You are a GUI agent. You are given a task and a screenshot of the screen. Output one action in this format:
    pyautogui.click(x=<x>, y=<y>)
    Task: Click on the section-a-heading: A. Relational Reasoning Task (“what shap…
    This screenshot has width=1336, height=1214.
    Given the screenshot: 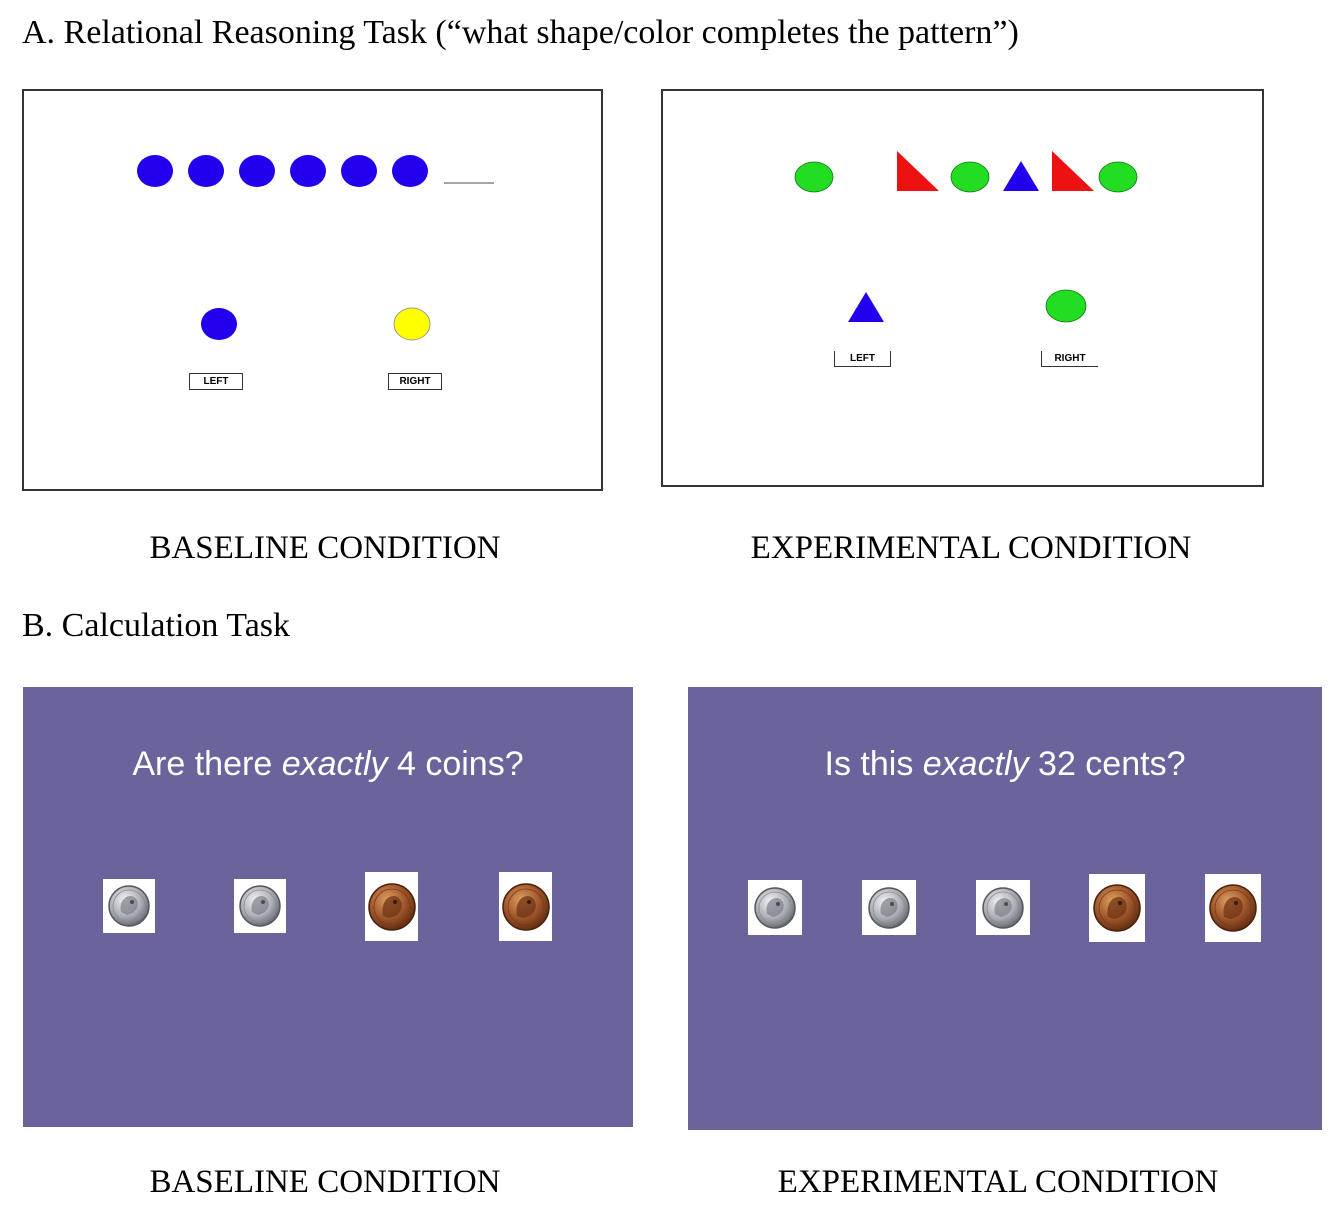 What is the action you would take?
    pyautogui.click(x=520, y=32)
    